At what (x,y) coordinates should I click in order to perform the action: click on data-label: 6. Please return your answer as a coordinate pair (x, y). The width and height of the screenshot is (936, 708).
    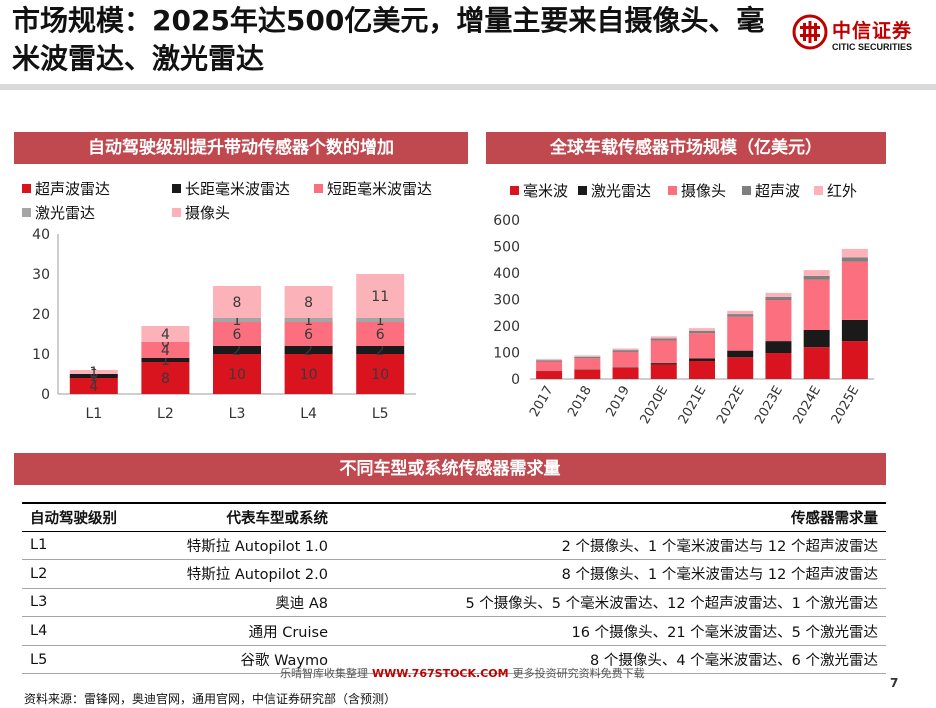
    Looking at the image, I should click on (380, 335).